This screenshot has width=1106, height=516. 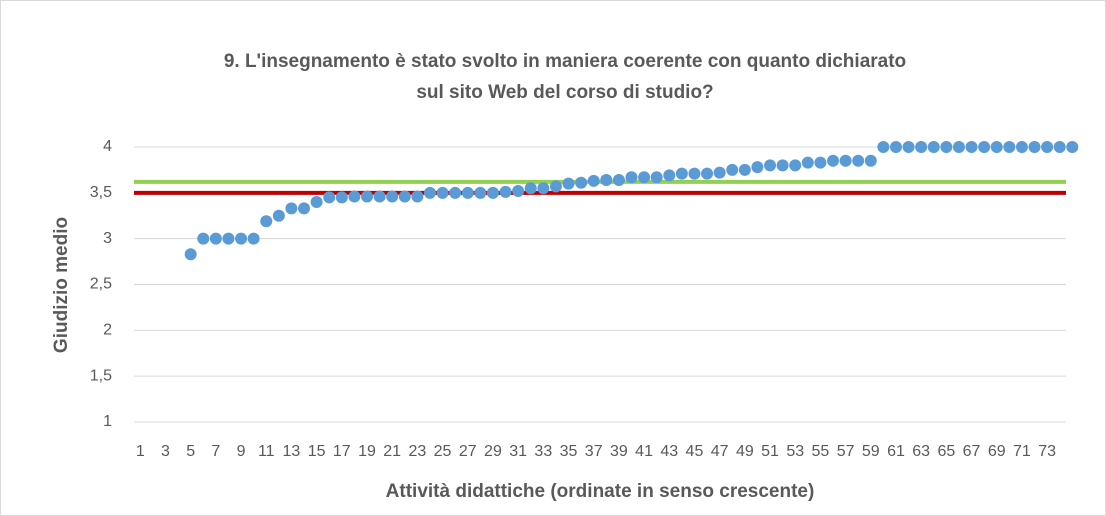 I want to click on x-tick-label: 17, so click(x=342, y=451).